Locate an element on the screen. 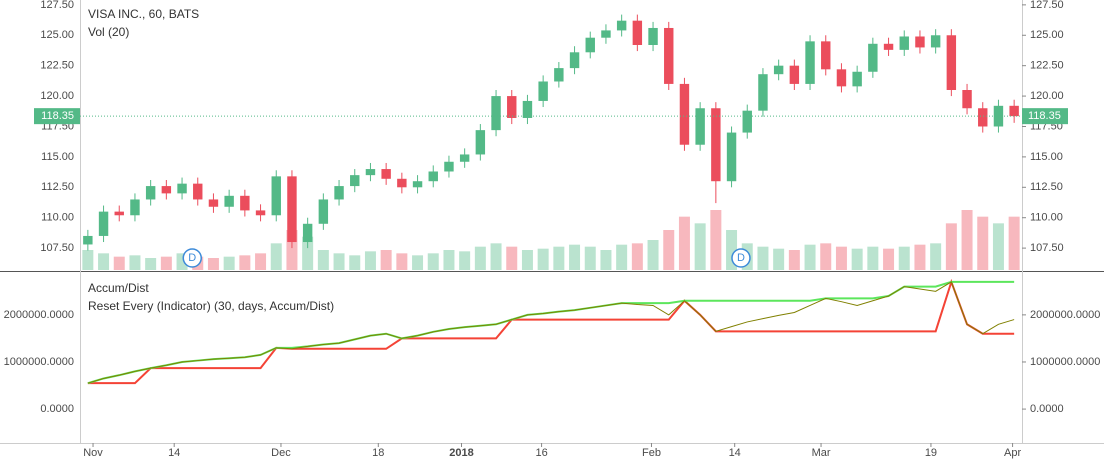 This screenshot has height=460, width=1104. last-price-label-left: 118.35 is located at coordinates (57, 116).